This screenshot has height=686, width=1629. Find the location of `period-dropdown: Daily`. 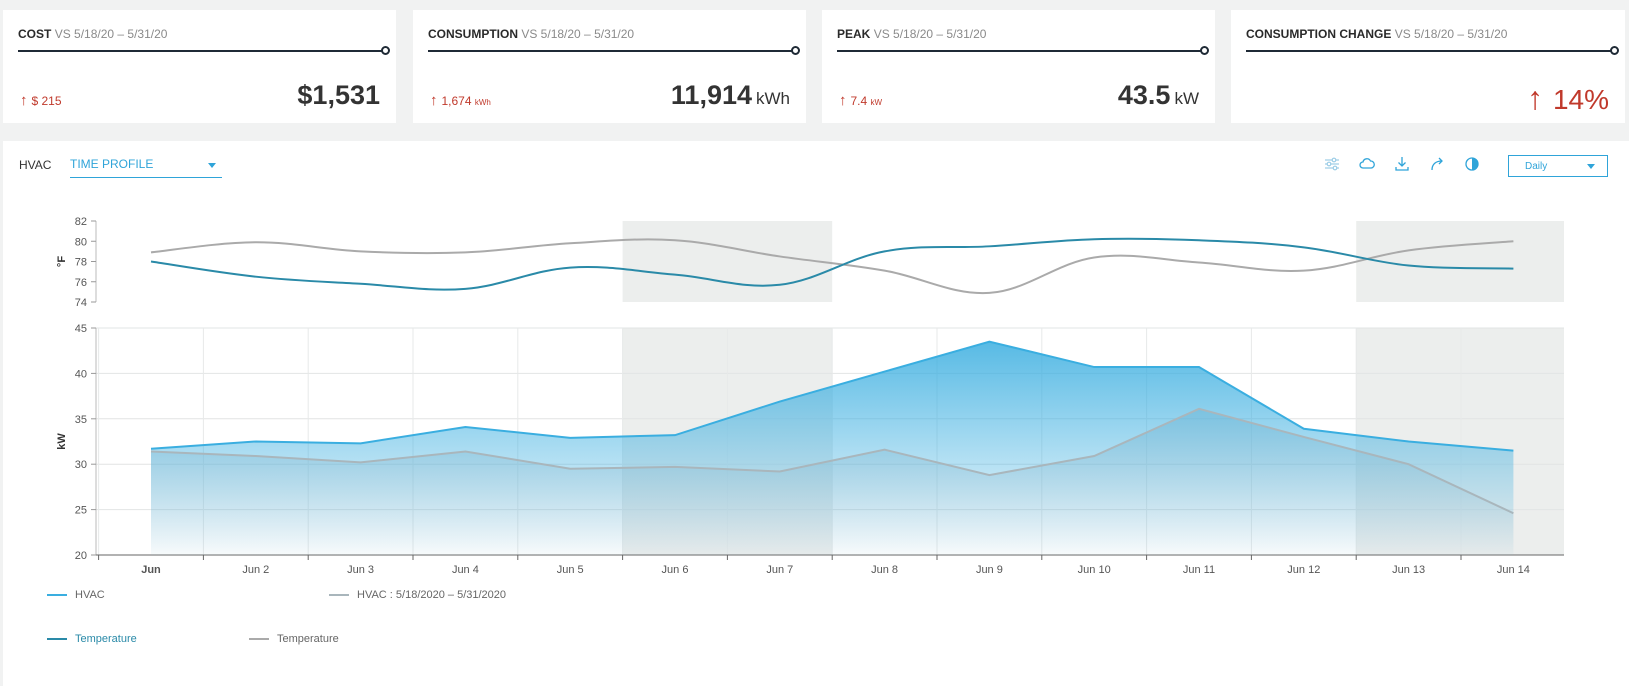

period-dropdown: Daily is located at coordinates (1558, 166).